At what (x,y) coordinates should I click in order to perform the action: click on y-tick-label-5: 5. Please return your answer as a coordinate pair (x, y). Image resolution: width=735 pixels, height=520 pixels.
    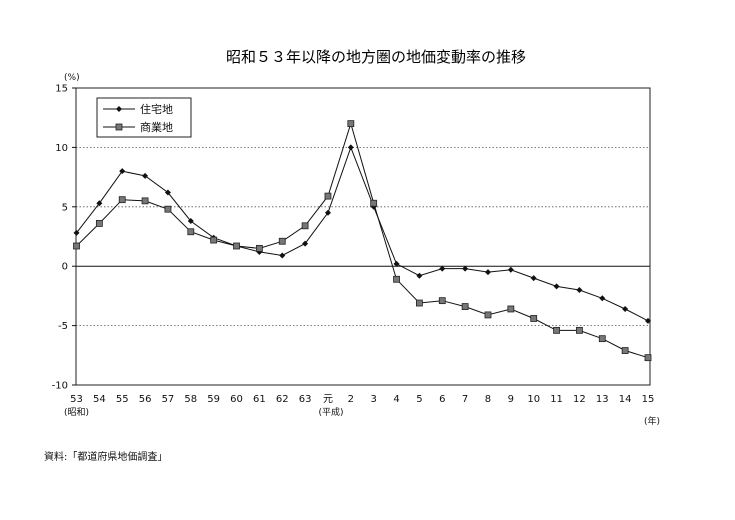
    Looking at the image, I should click on (65, 207).